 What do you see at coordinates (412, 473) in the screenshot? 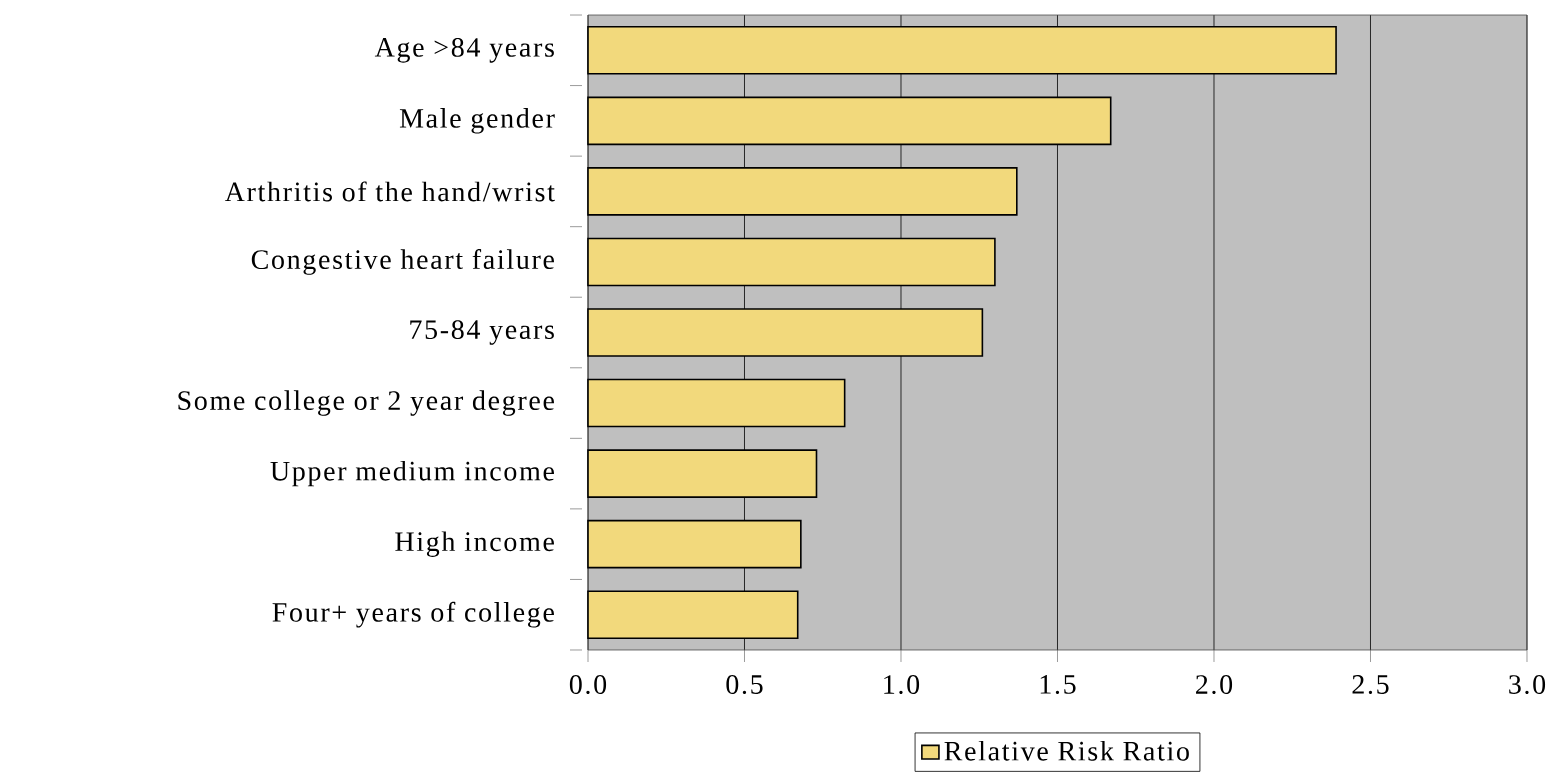
I see `y-tick-label: Upper medium income` at bounding box center [412, 473].